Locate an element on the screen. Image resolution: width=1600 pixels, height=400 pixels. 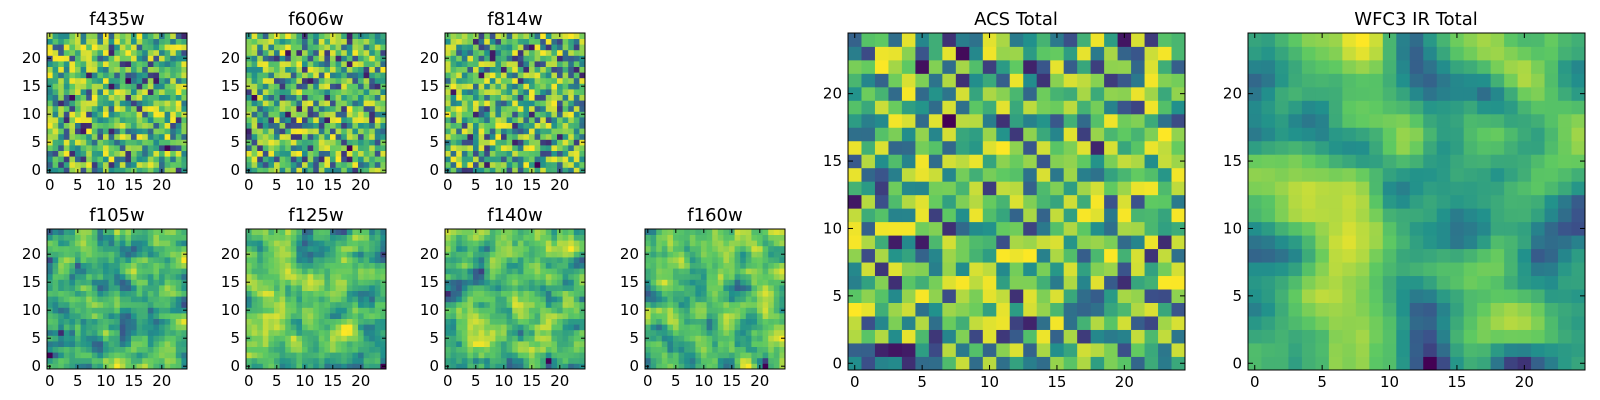
x-tick-label: 10 is located at coordinates (105, 381).